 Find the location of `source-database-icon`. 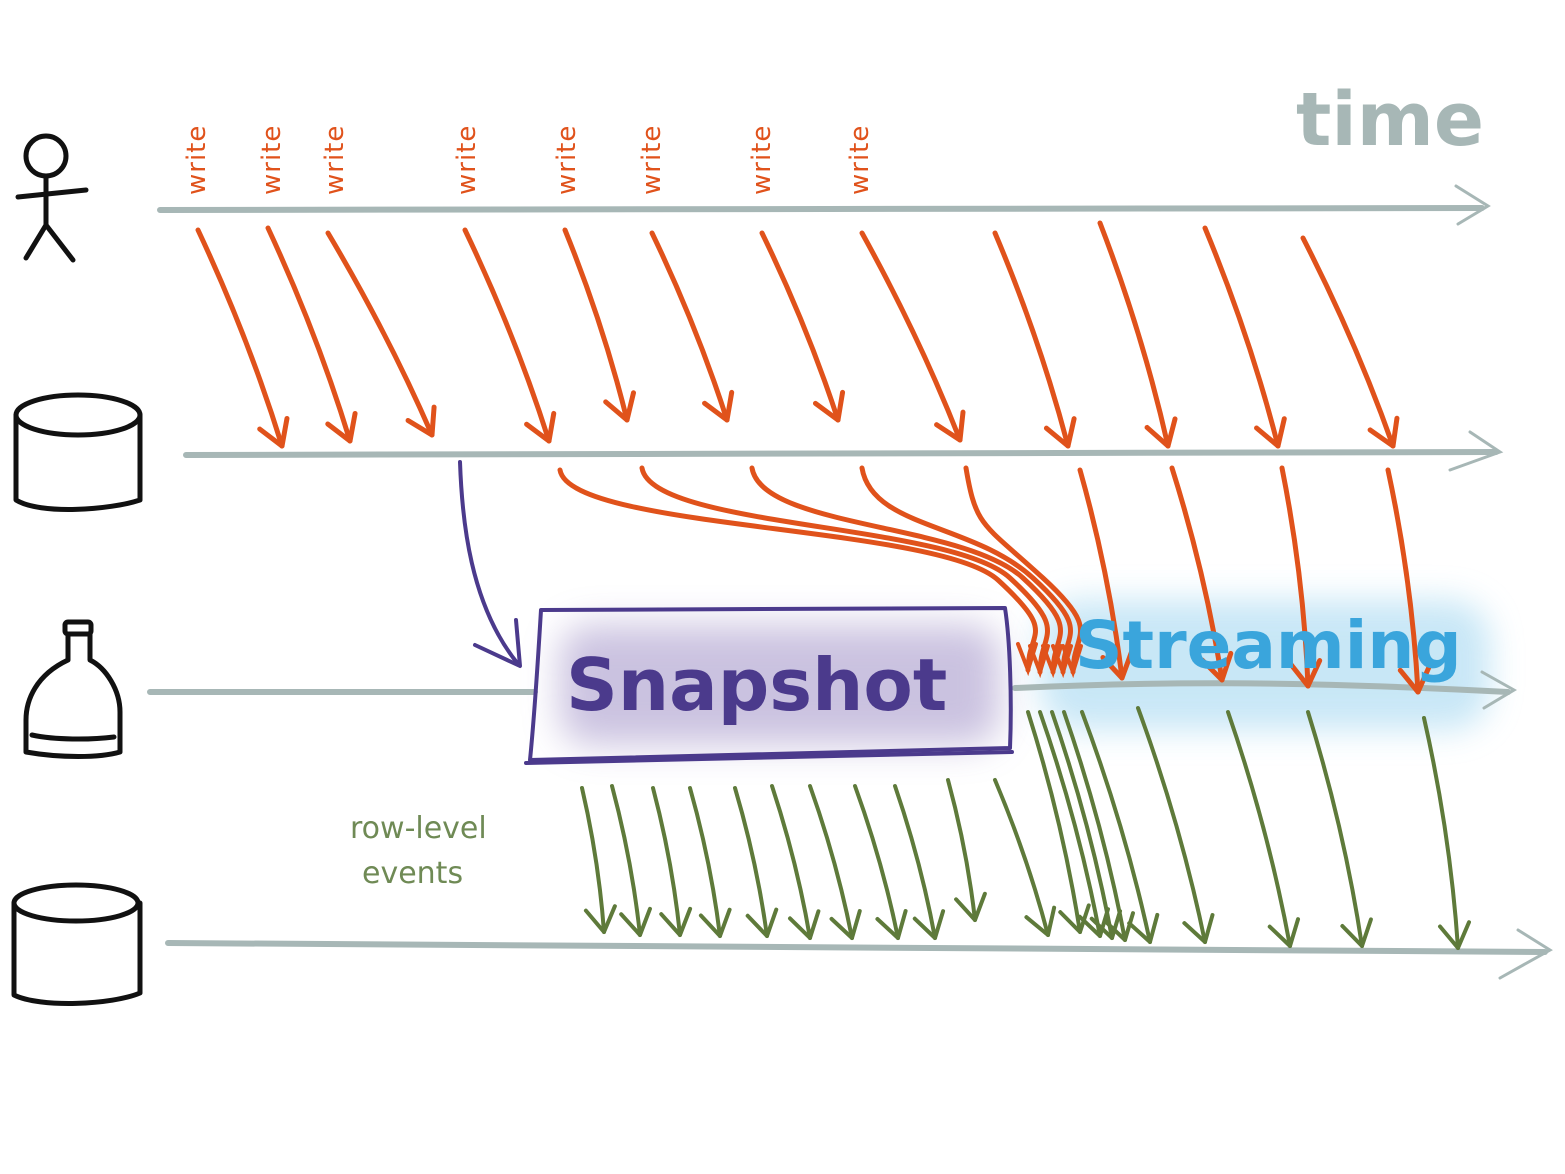

source-database-icon is located at coordinates (78, 452).